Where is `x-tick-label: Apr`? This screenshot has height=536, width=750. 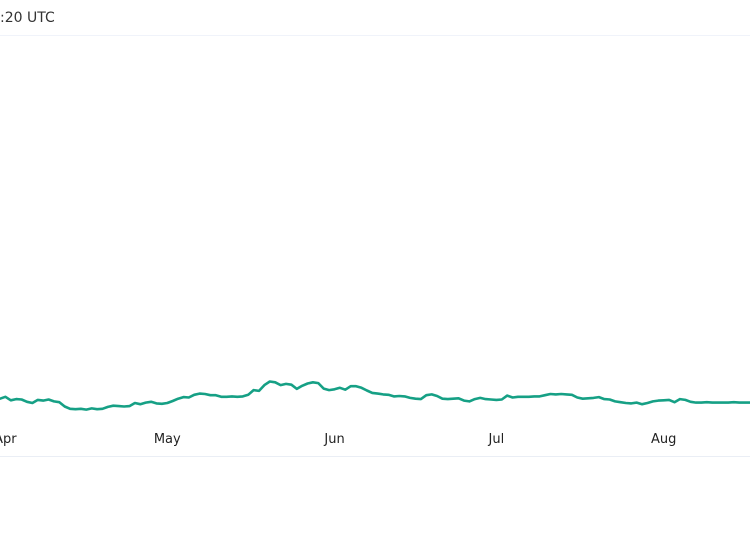 x-tick-label: Apr is located at coordinates (8, 439).